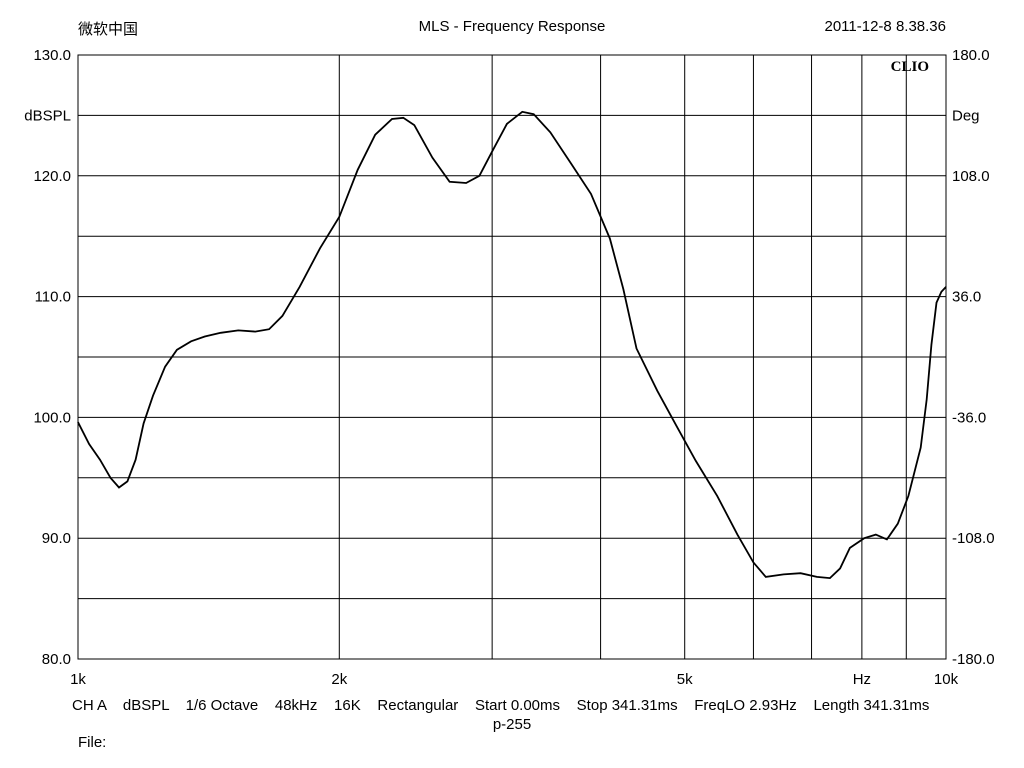 The height and width of the screenshot is (768, 1024). Describe the element at coordinates (512, 724) in the screenshot. I see `measurement-info-2: p-255` at that location.